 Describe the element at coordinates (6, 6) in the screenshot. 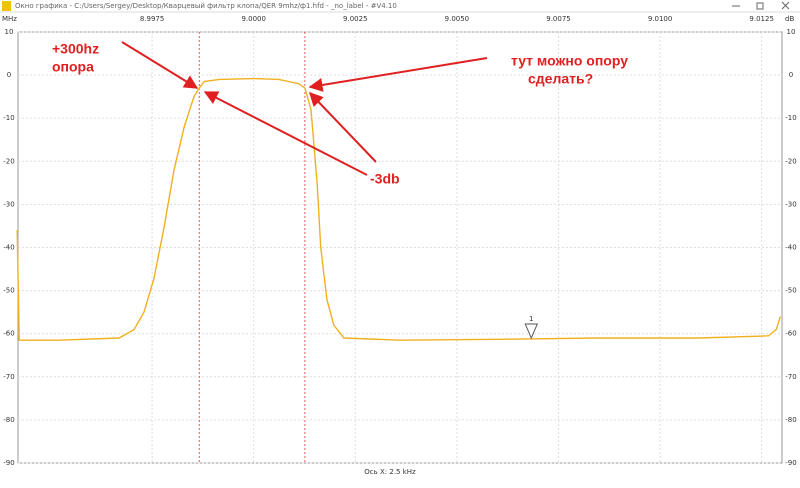

I see `app-icon` at that location.